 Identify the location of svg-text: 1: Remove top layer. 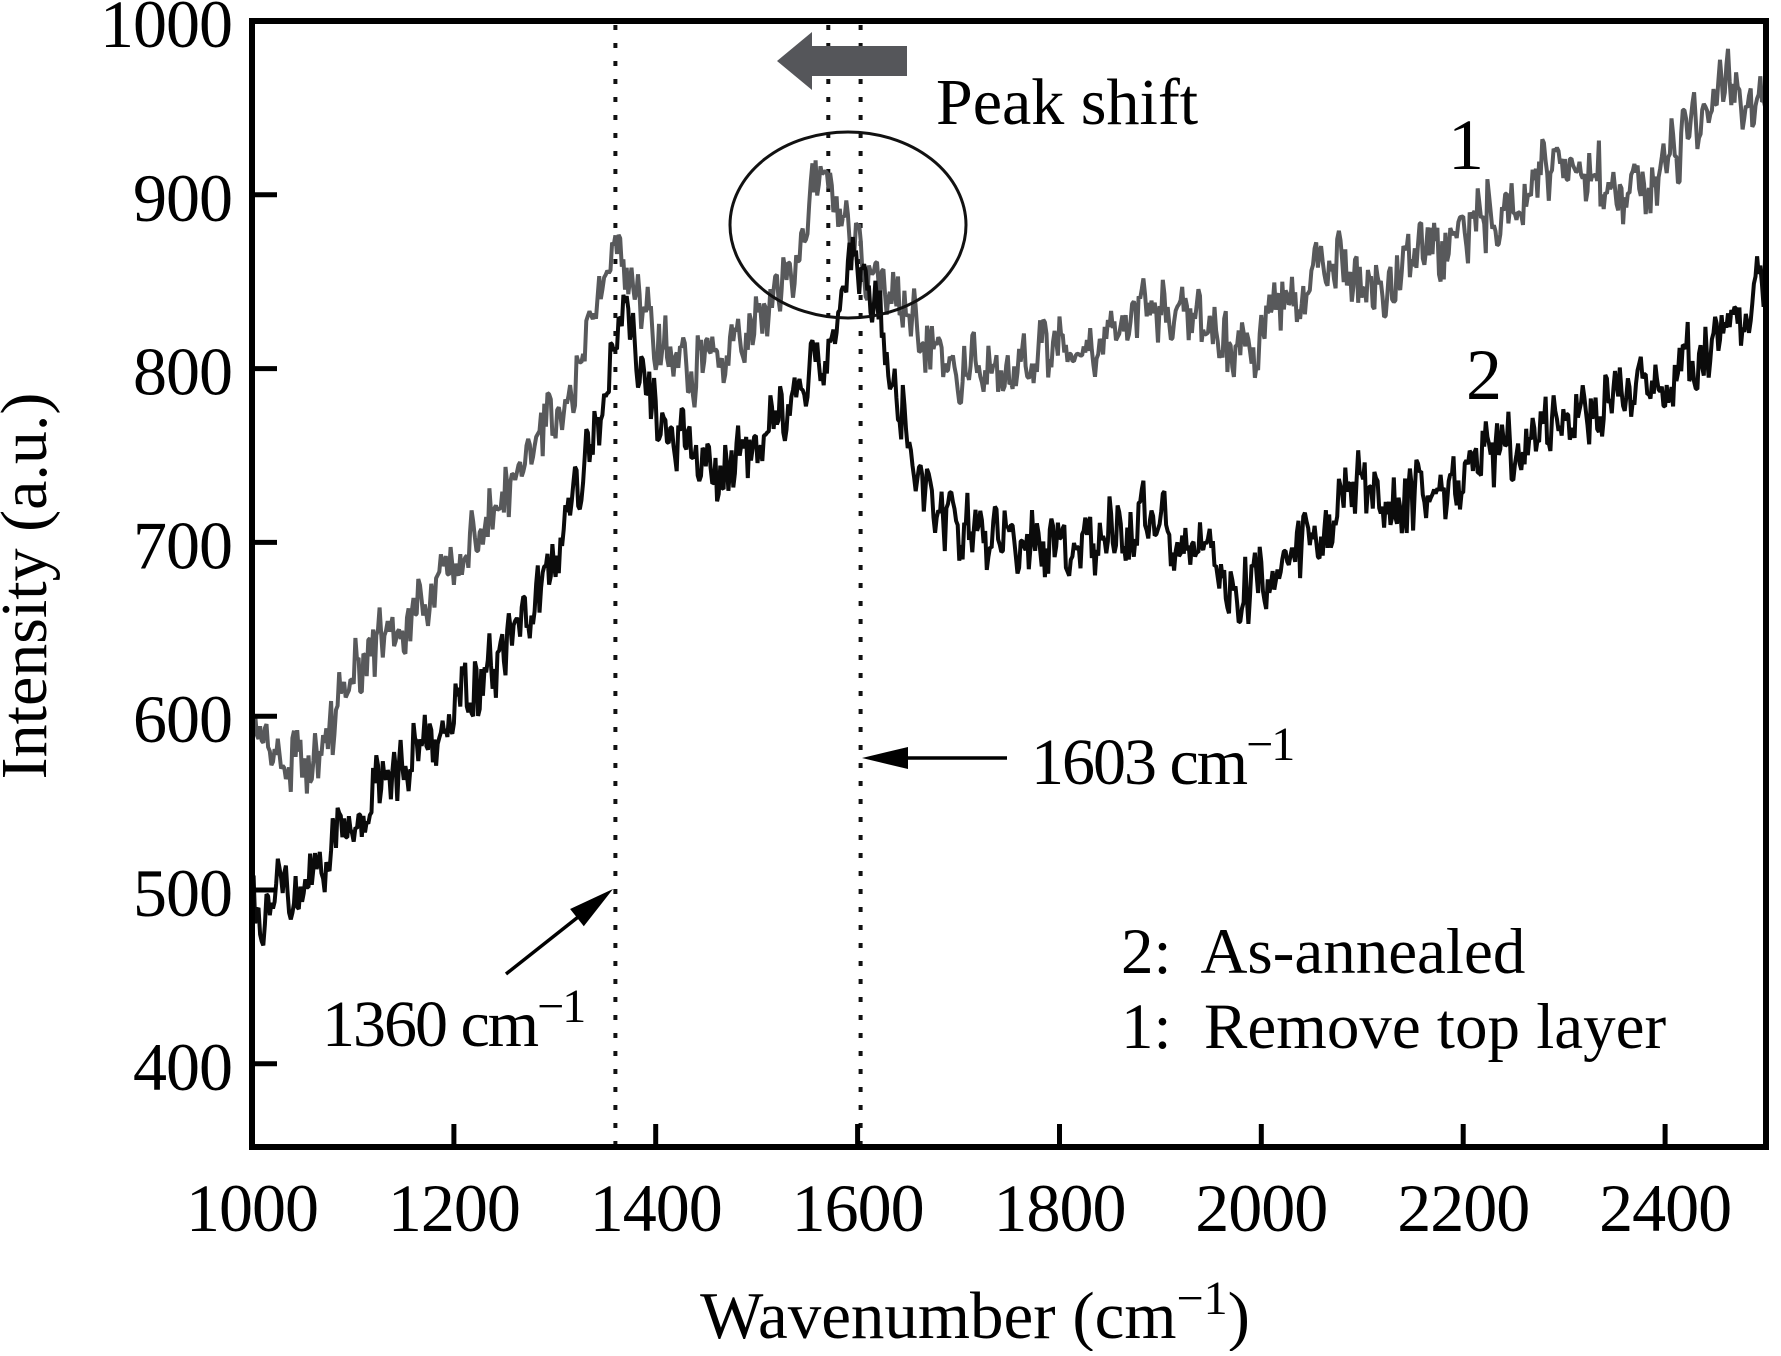
(1393, 1027).